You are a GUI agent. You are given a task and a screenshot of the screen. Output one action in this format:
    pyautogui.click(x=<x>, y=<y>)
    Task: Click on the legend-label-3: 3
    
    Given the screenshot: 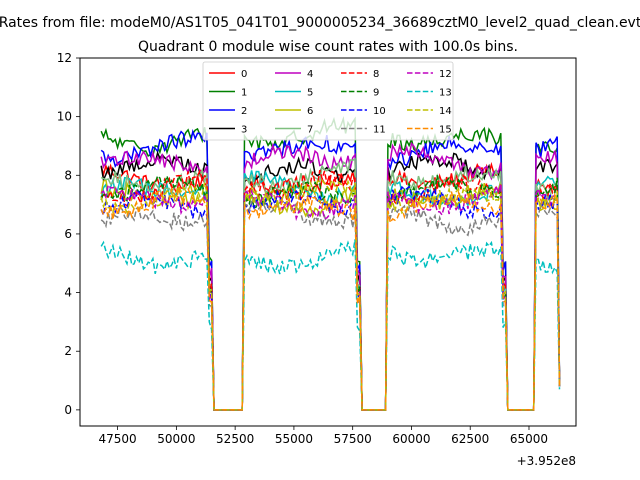 What is the action you would take?
    pyautogui.click(x=244, y=130)
    